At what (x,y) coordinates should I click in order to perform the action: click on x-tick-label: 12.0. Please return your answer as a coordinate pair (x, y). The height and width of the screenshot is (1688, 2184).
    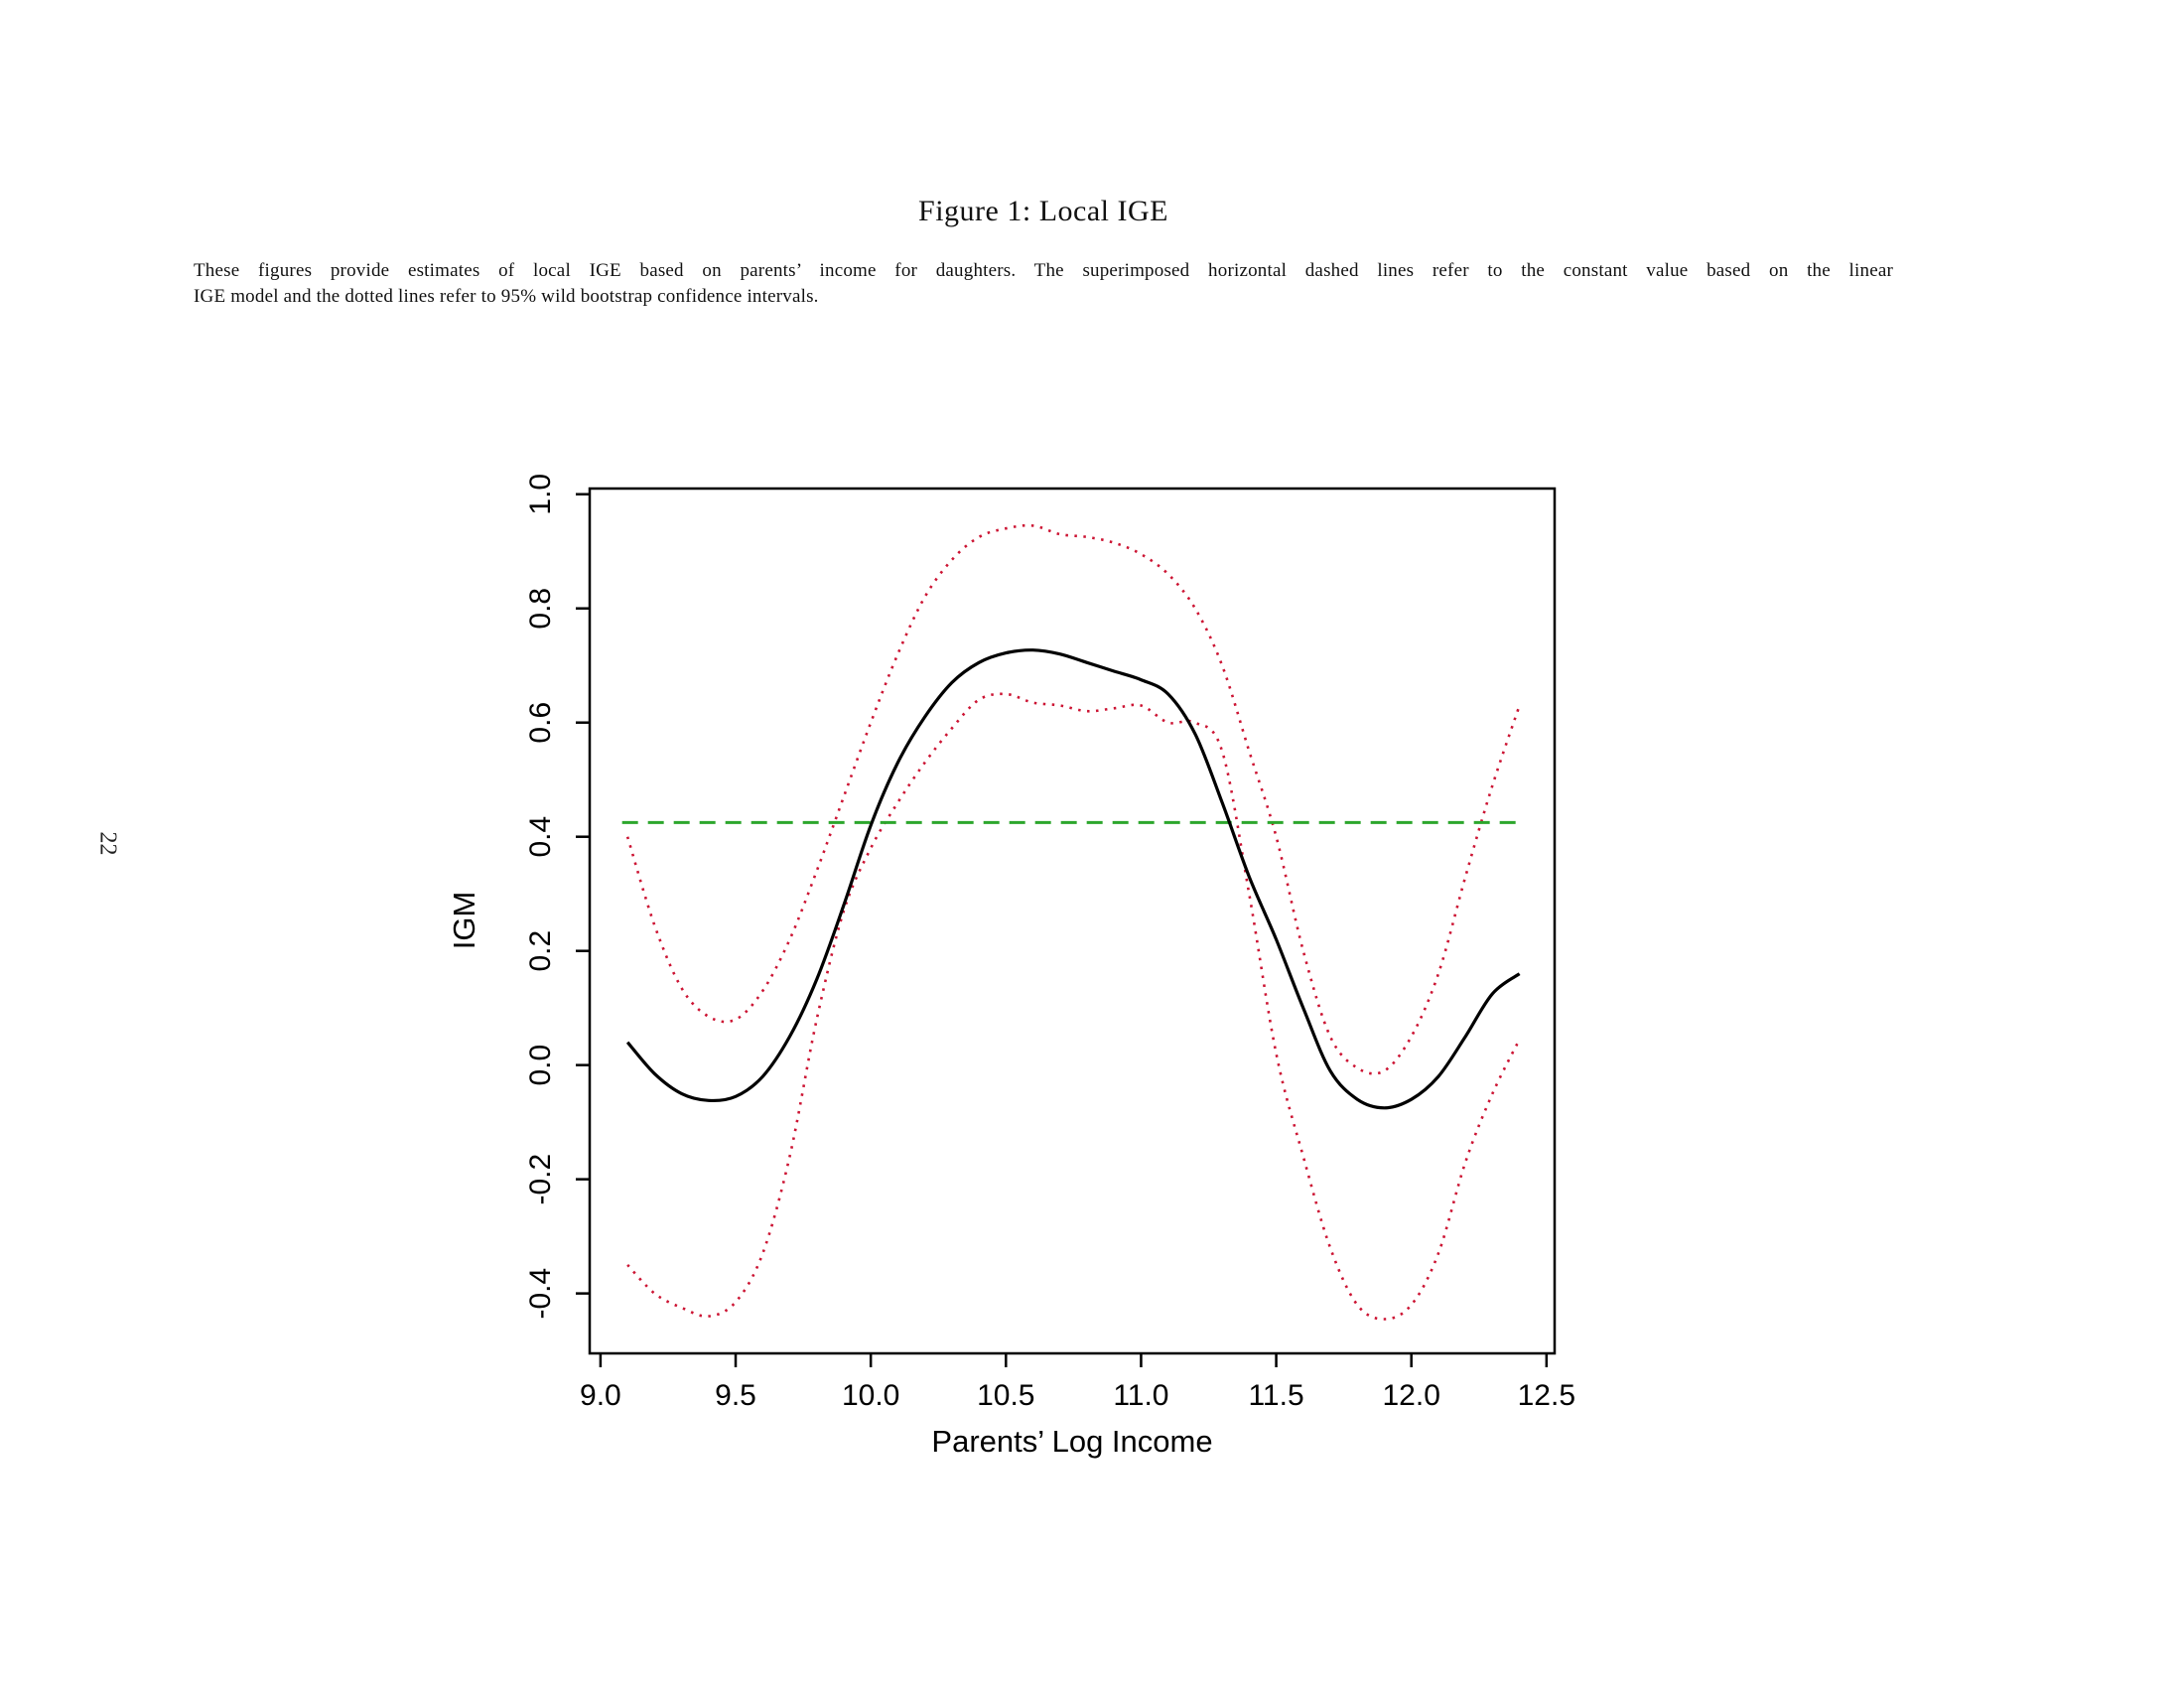
    Looking at the image, I should click on (1411, 1395).